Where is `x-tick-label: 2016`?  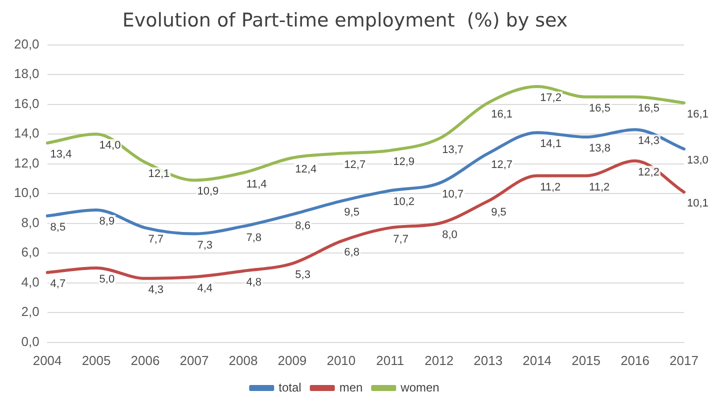 x-tick-label: 2016 is located at coordinates (635, 360).